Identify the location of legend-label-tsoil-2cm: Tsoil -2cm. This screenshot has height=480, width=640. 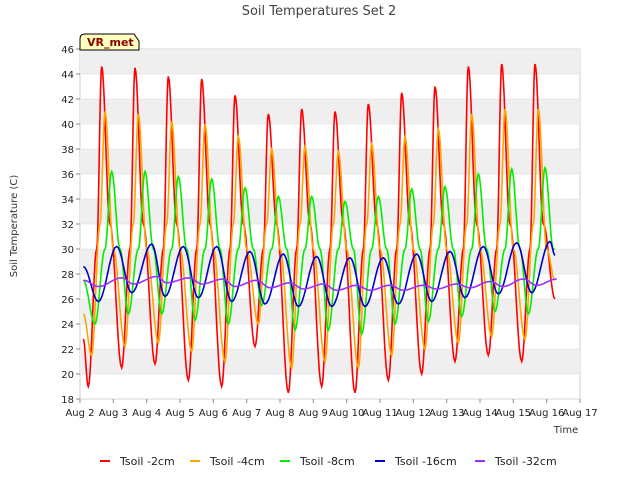
(147, 461).